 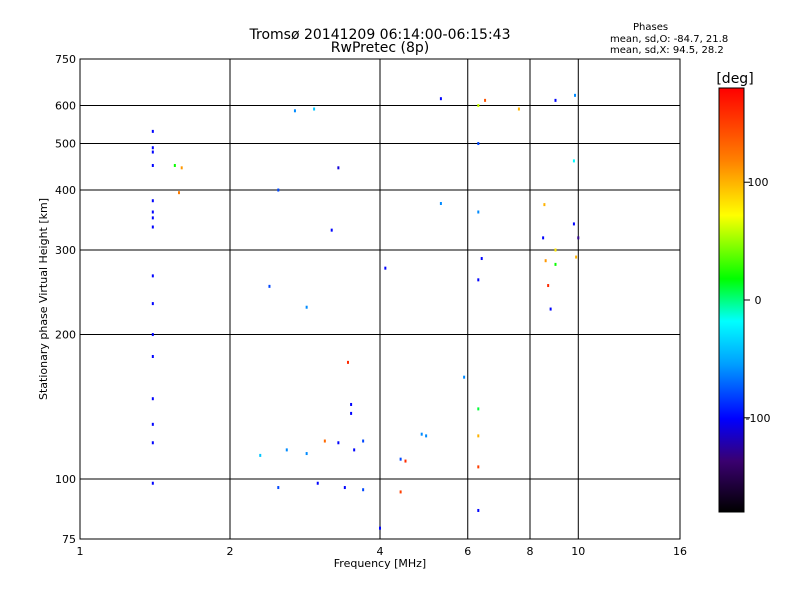 I want to click on x-tick-label: 10, so click(x=578, y=551).